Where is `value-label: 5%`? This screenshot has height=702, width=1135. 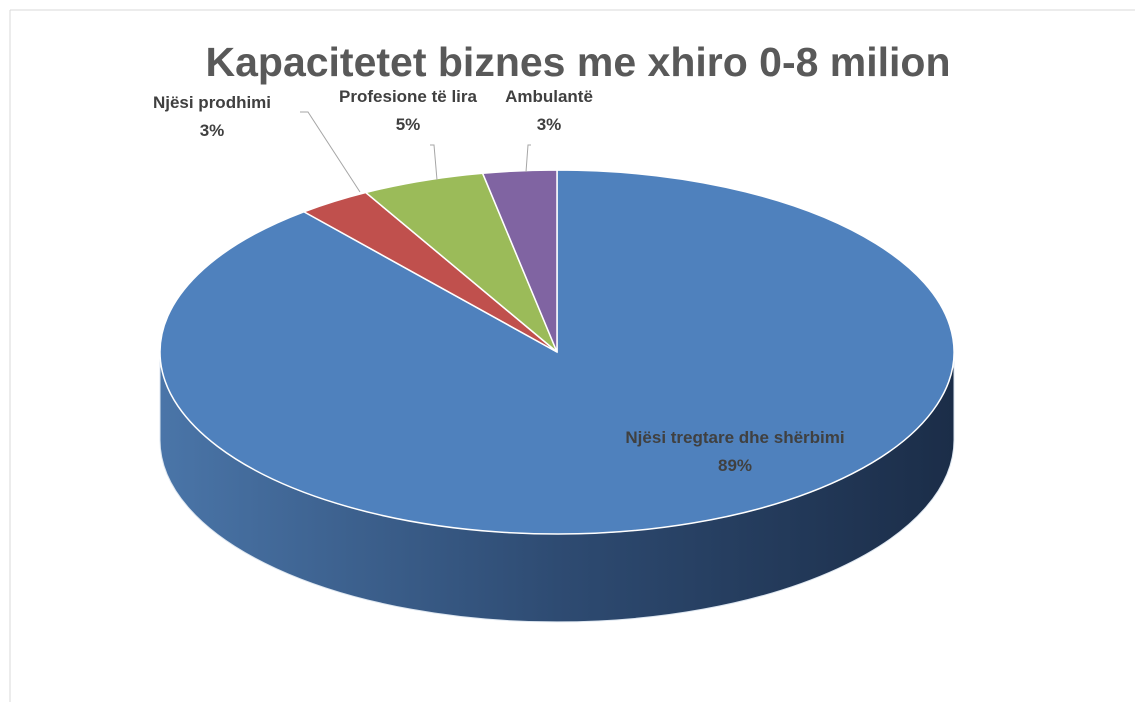
value-label: 5% is located at coordinates (408, 124).